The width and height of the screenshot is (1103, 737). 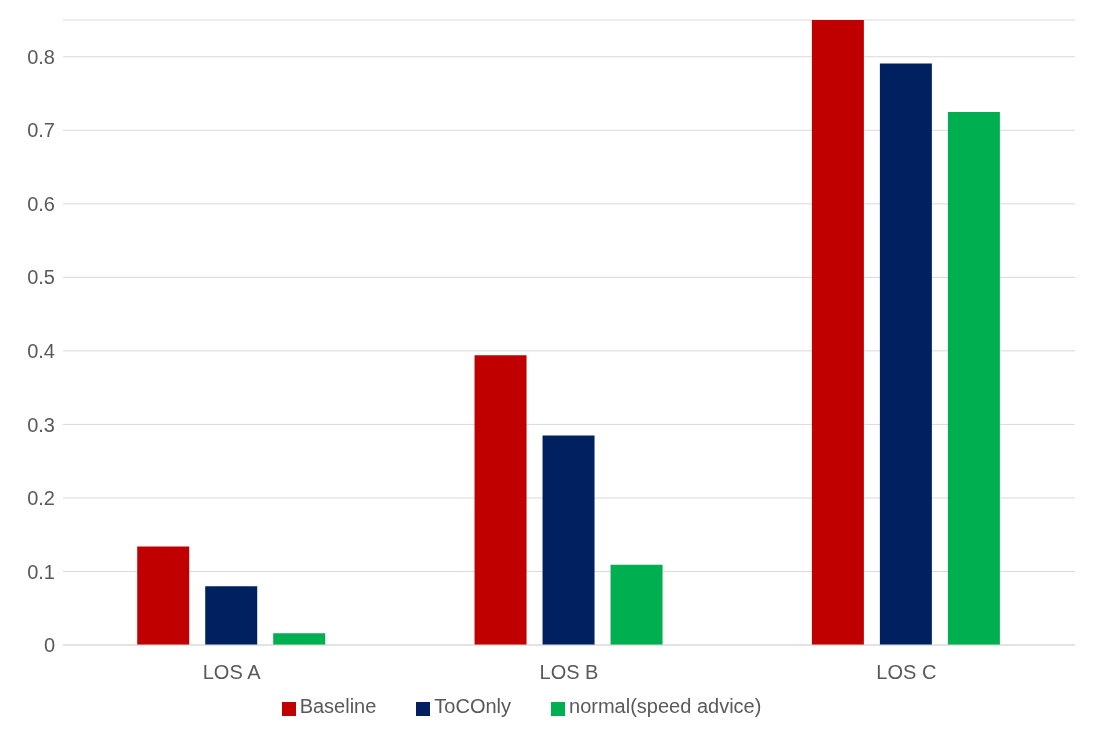 I want to click on legend-label: normal(speed advice), so click(x=665, y=706).